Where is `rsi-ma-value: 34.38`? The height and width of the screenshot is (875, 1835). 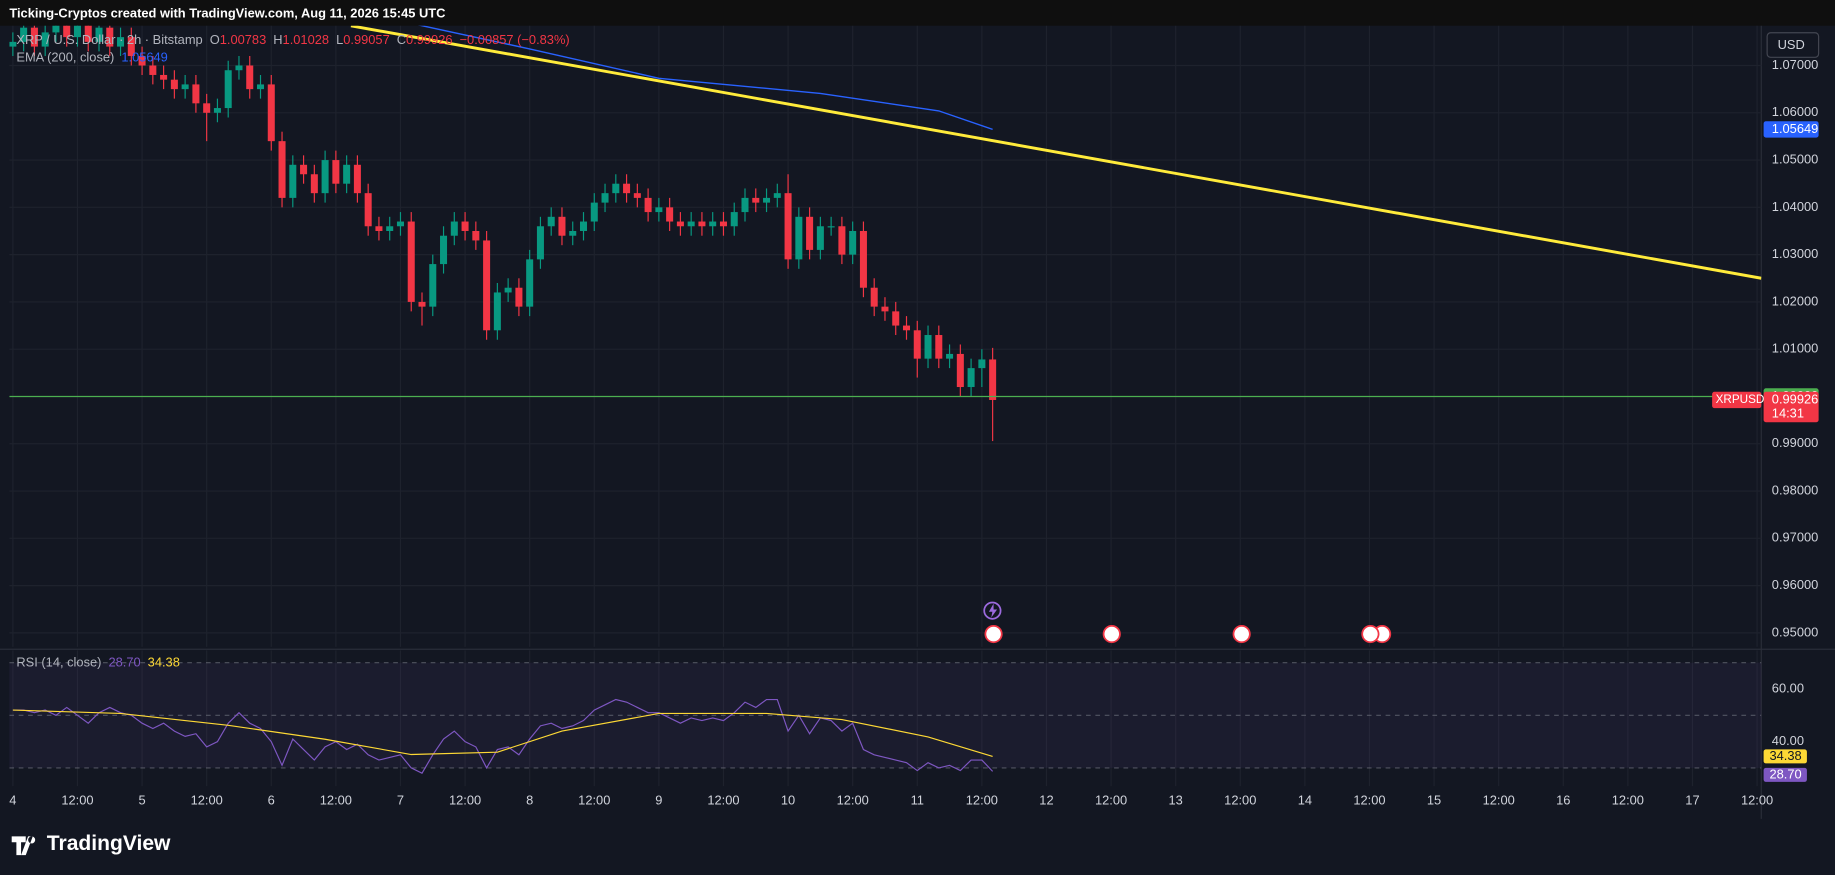
rsi-ma-value: 34.38 is located at coordinates (164, 662).